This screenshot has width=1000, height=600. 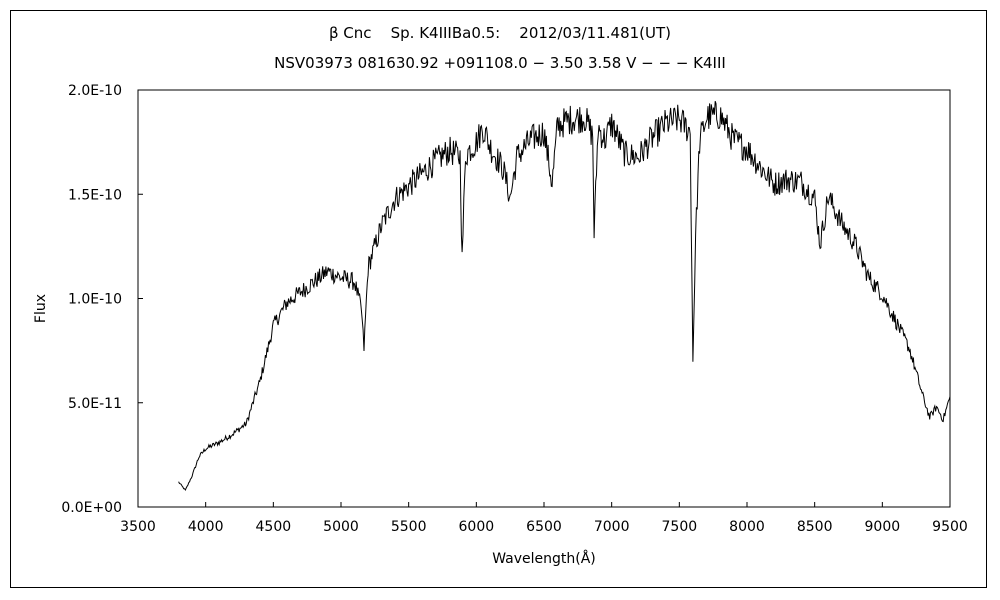 I want to click on chart-title: β Cnc Sp. K4IIIBa0.5: 2012/03/11.481(UT), so click(x=500, y=33).